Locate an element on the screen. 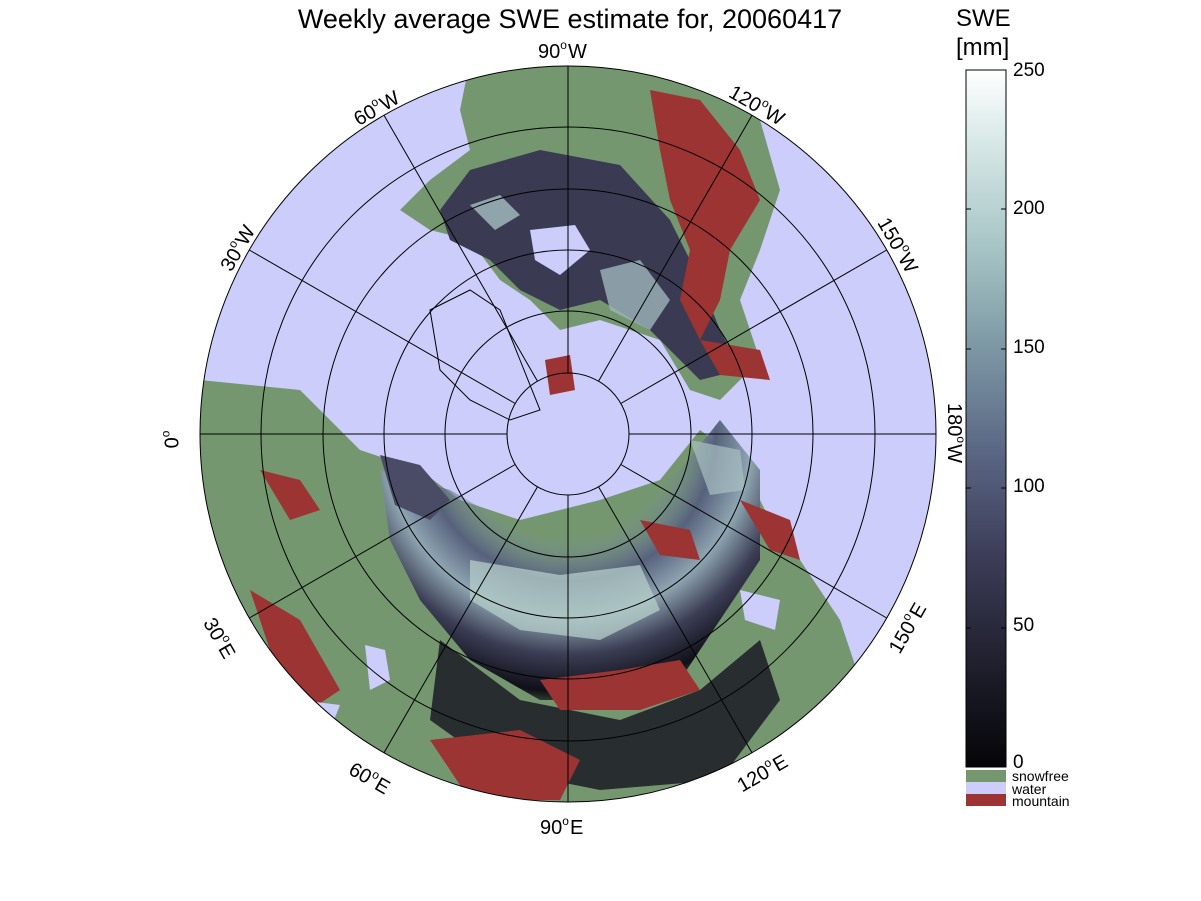  mountain-rockies is located at coordinates (705, 215).